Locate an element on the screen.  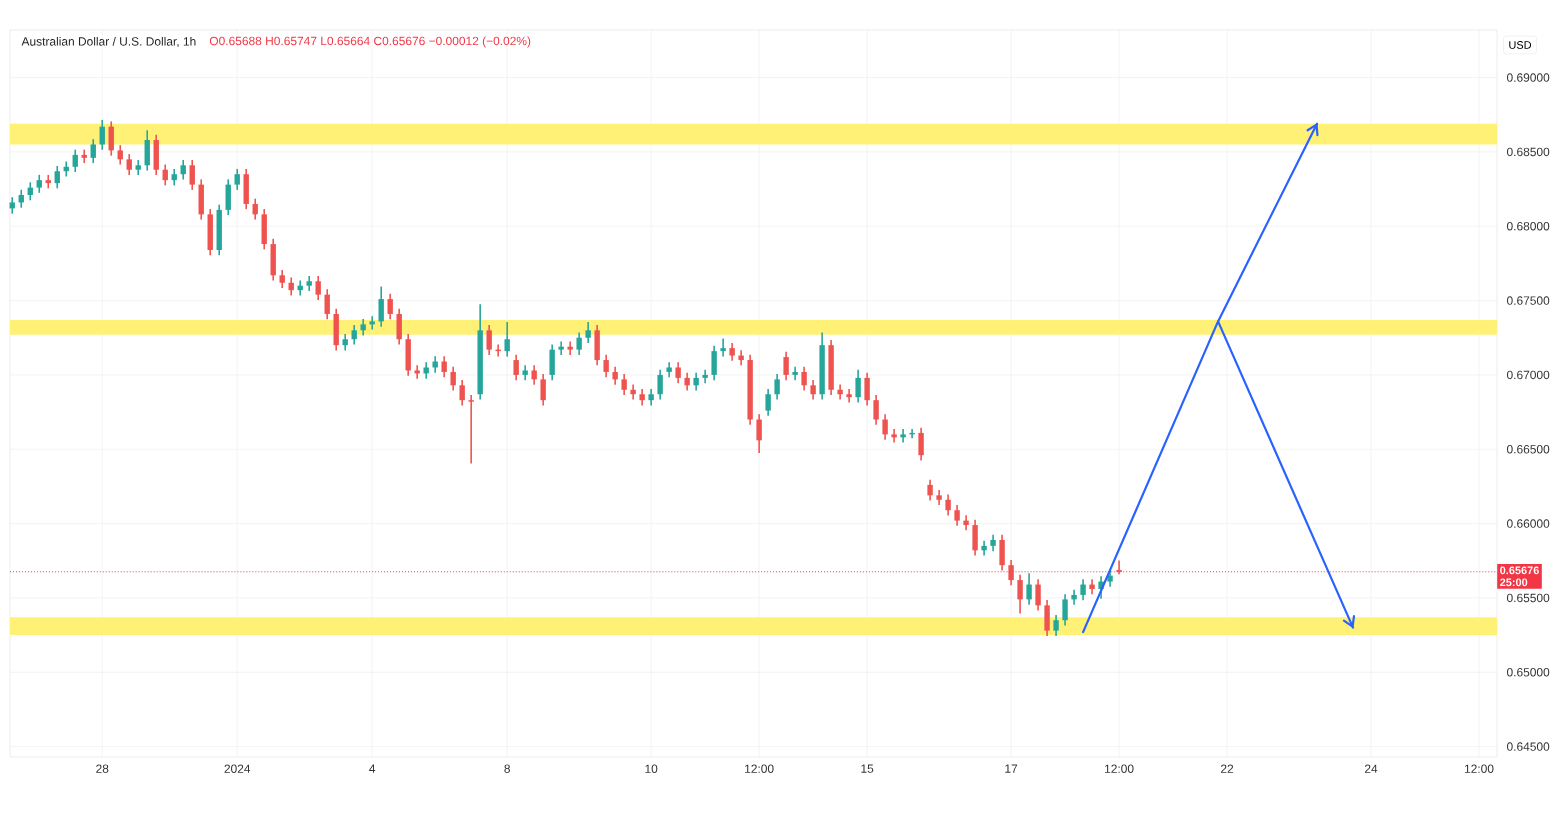
y-tick-label: 0.67000 is located at coordinates (1528, 375).